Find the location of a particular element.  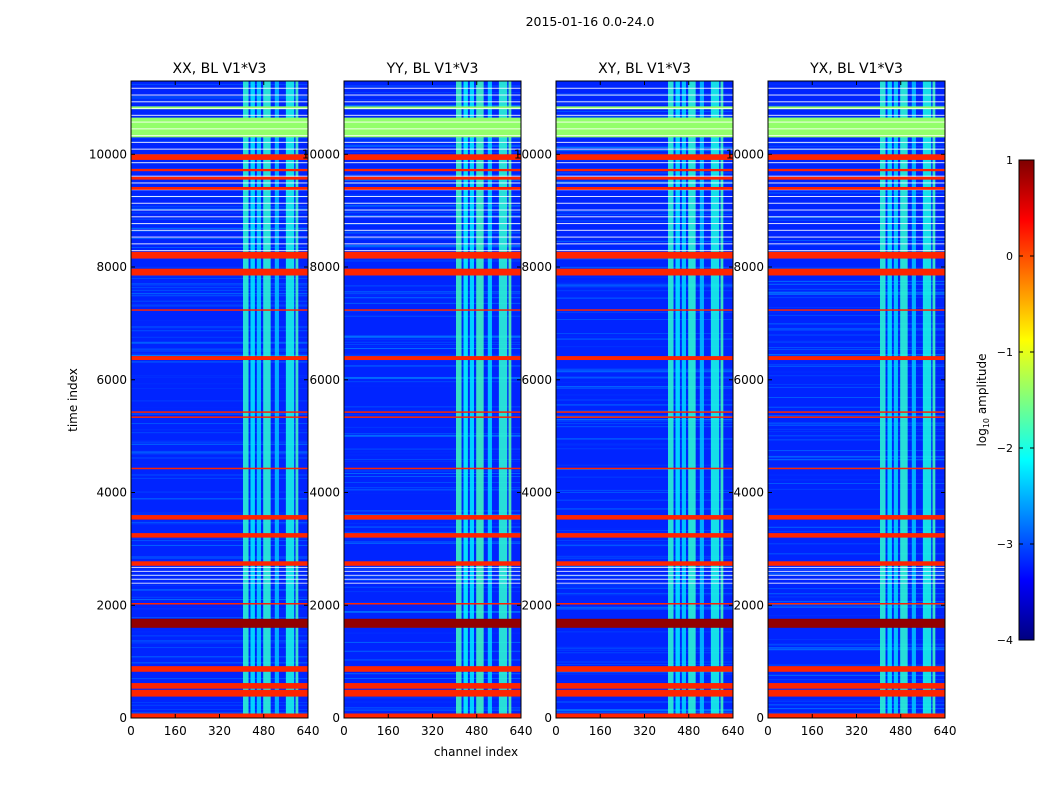

panel-title: XX, BL V1*V3 is located at coordinates (220, 69).